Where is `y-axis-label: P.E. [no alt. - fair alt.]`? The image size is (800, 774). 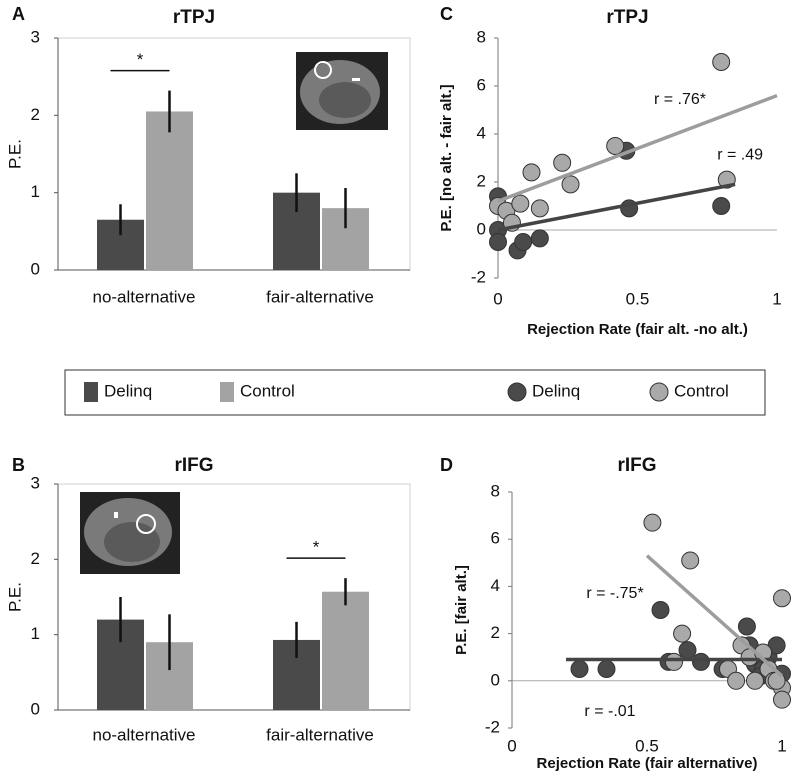 y-axis-label: P.E. [no alt. - fair alt.] is located at coordinates (446, 157).